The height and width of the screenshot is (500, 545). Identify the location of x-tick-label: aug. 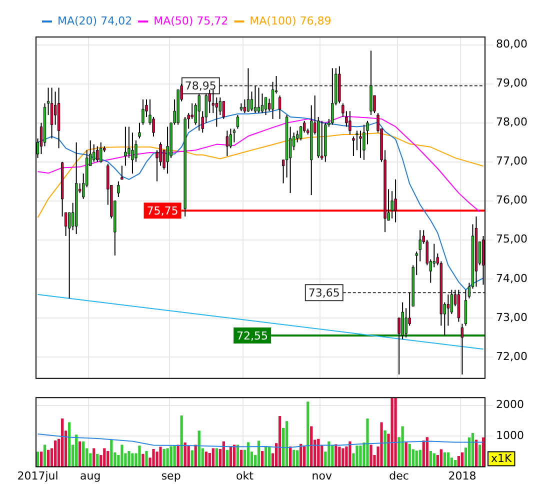
(90, 475).